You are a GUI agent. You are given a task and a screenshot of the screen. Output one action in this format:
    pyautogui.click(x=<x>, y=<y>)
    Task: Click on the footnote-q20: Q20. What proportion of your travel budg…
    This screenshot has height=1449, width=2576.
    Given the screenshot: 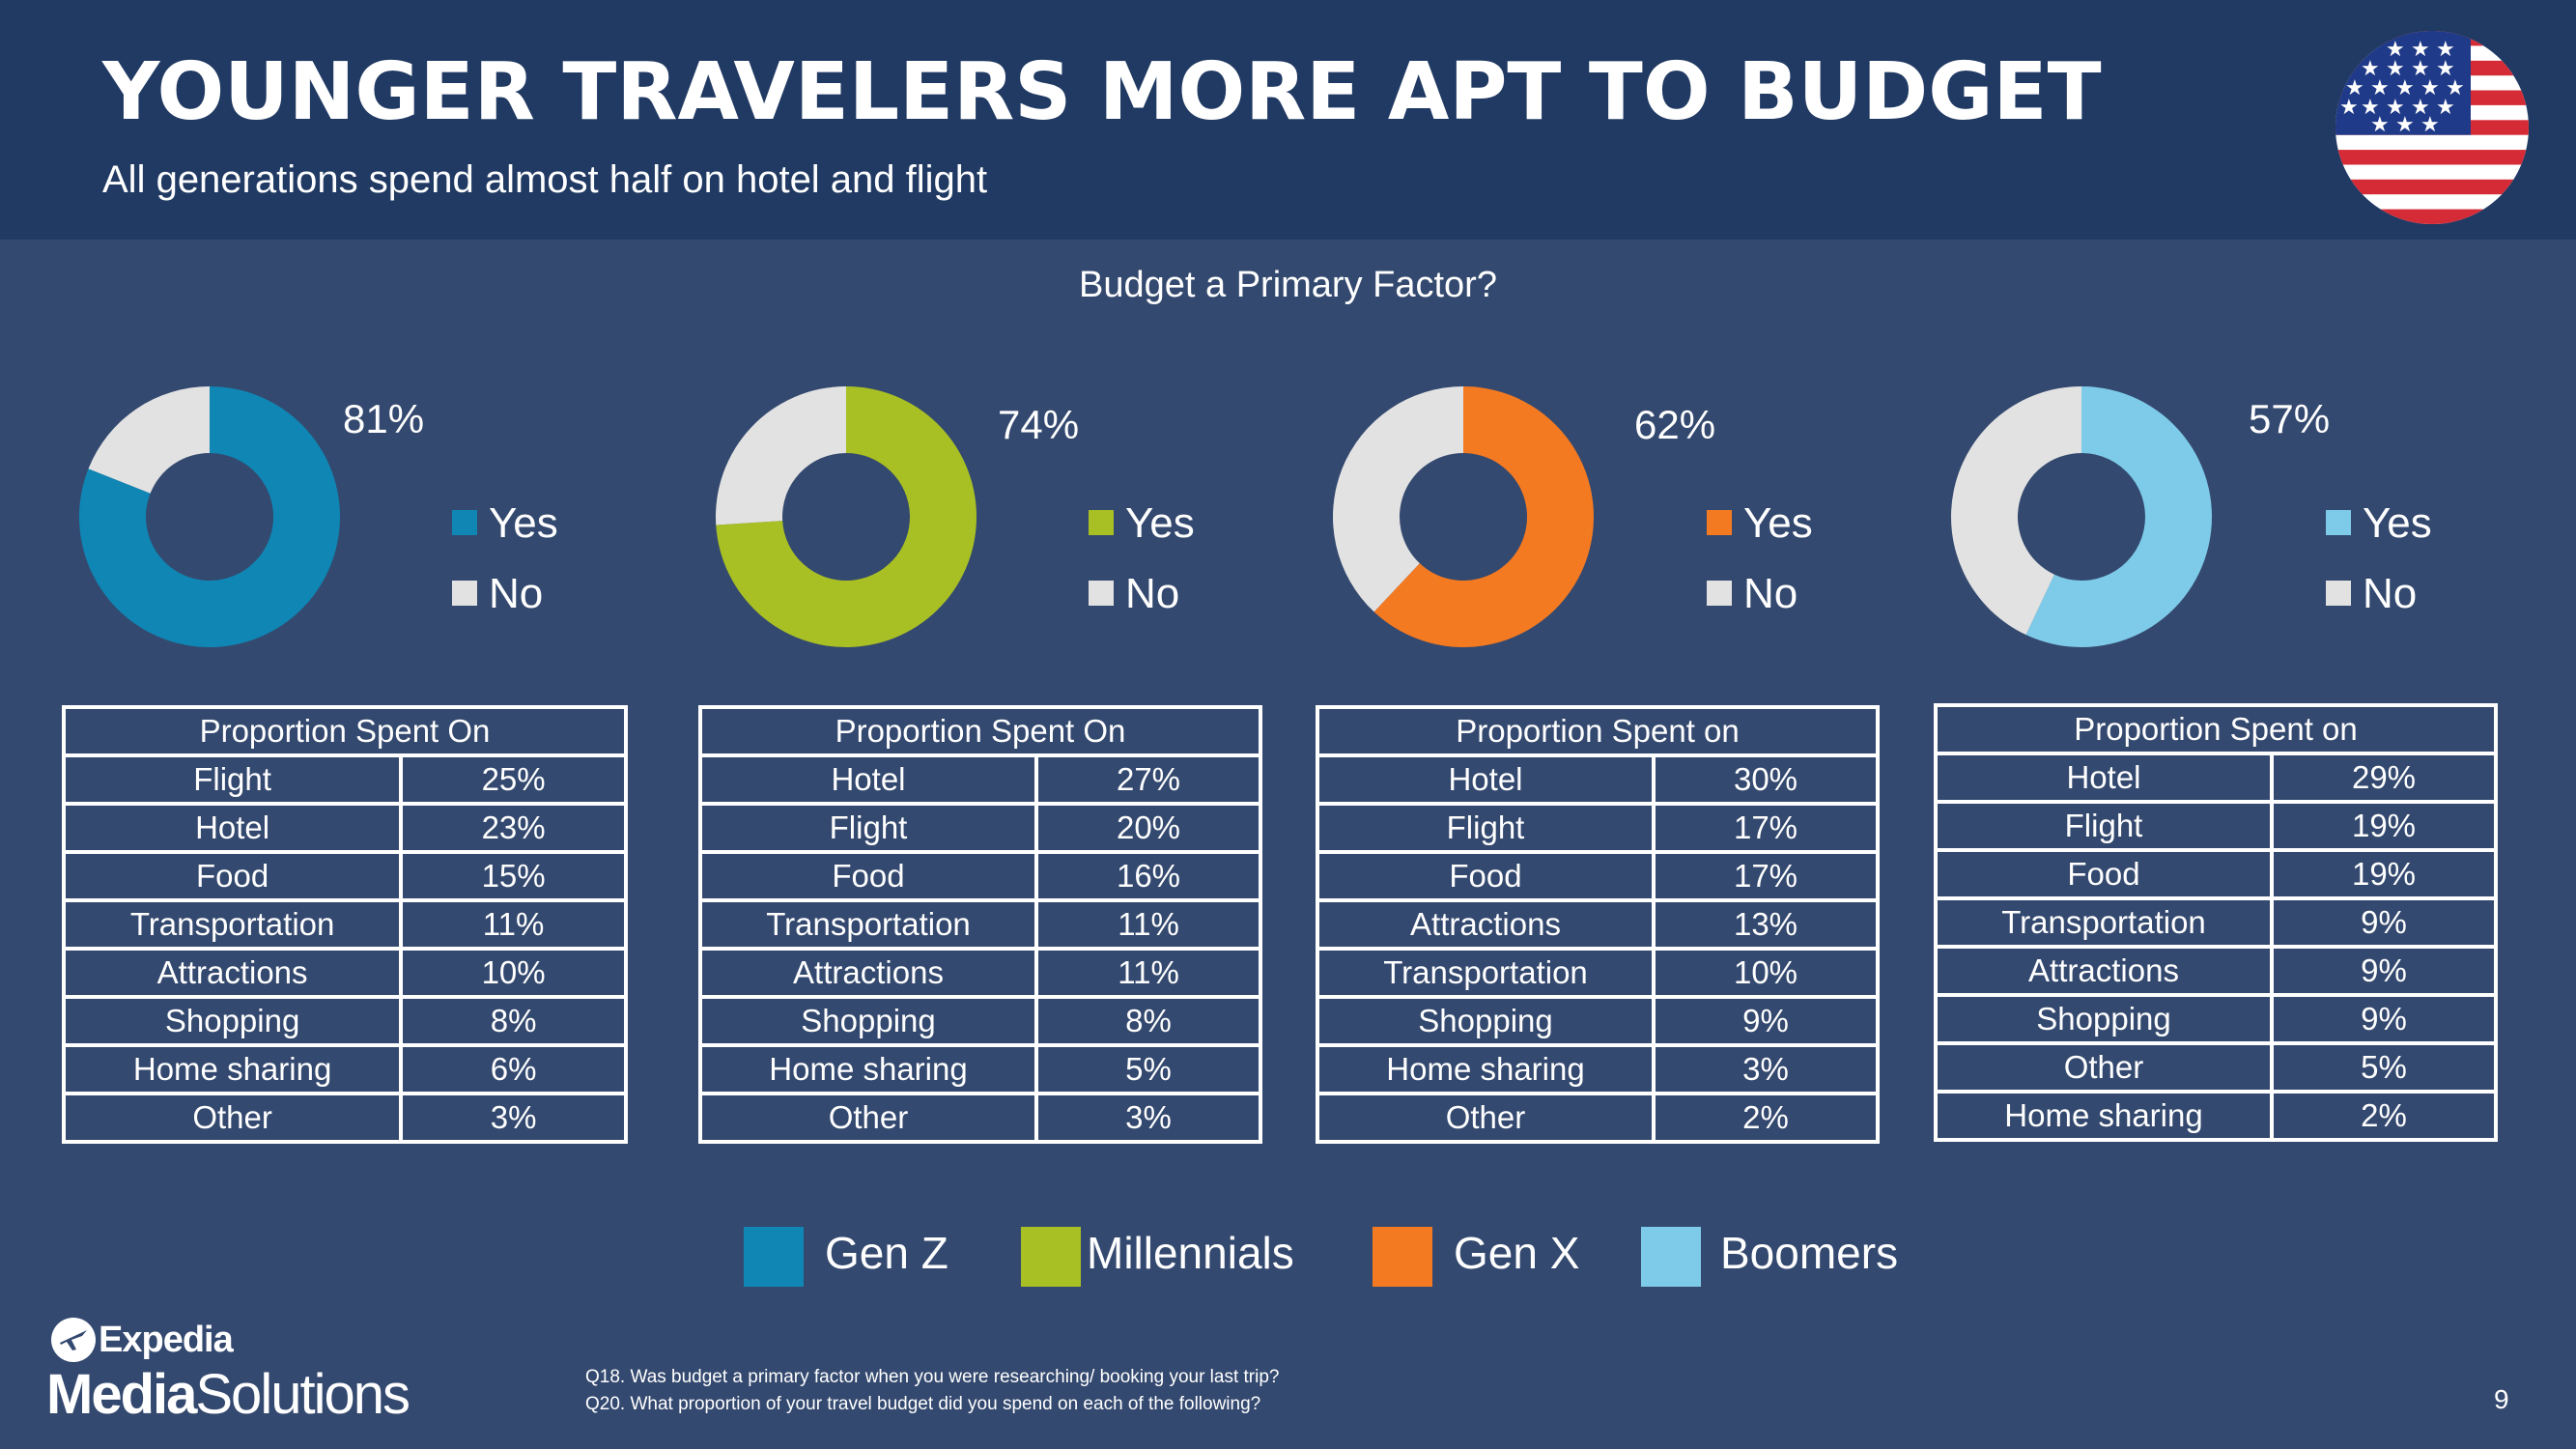 What is the action you would take?
    pyautogui.click(x=923, y=1404)
    